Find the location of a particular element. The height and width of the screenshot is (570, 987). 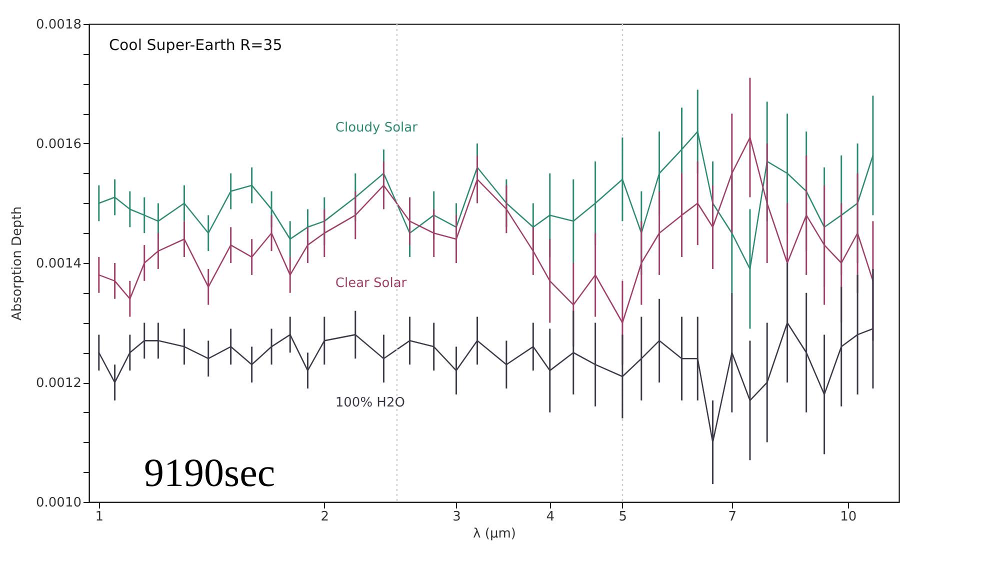

x-tick-label: 4 is located at coordinates (550, 517).